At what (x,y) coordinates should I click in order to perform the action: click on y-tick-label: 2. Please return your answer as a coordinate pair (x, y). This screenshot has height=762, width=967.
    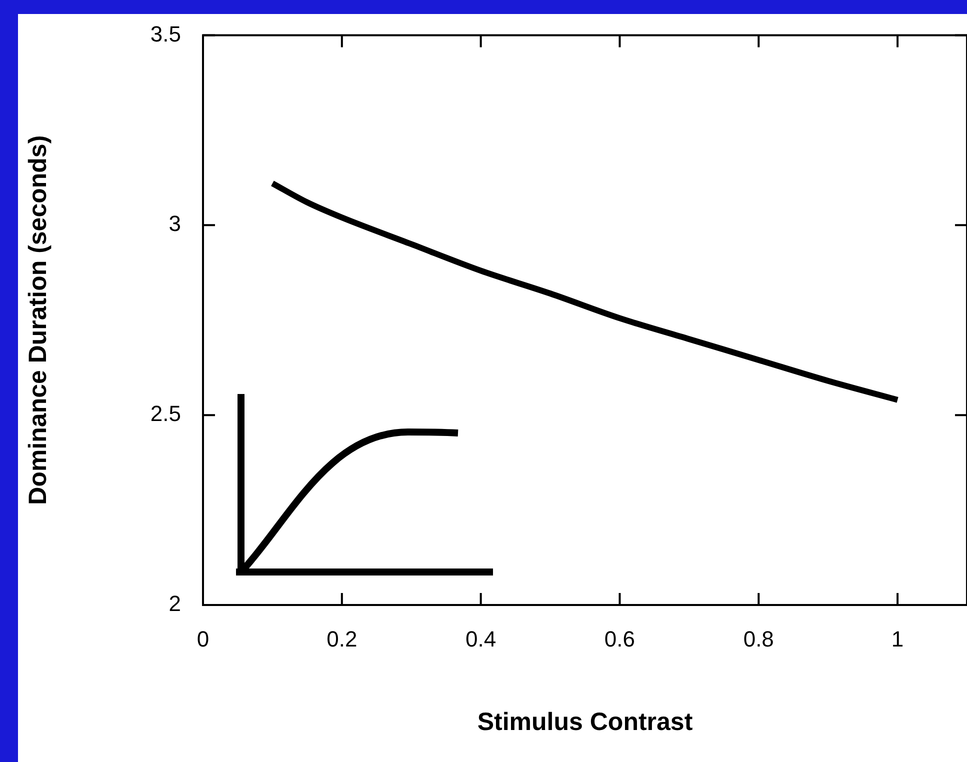
    Looking at the image, I should click on (174, 603).